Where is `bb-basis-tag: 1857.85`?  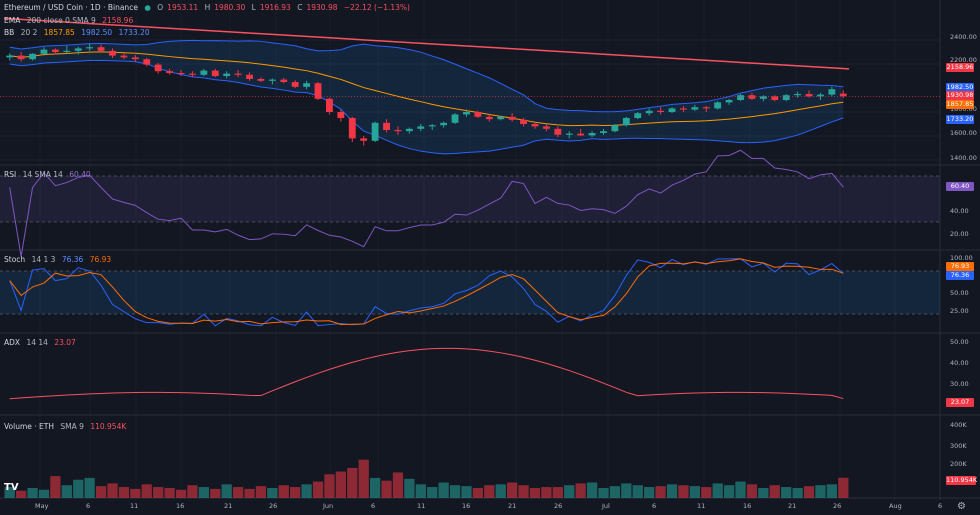
bb-basis-tag: 1857.85 is located at coordinates (960, 104).